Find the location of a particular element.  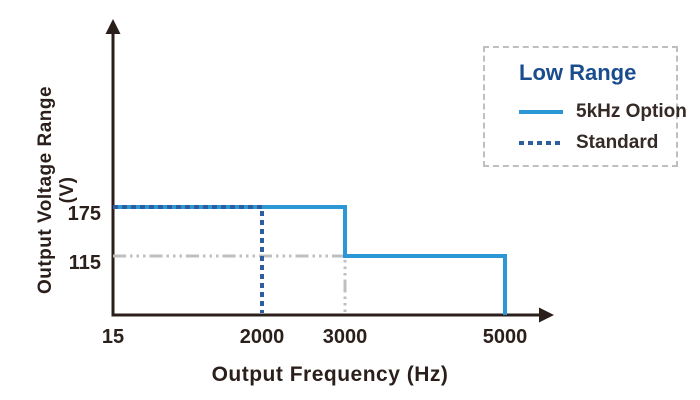

x-axis-arrow-icon is located at coordinates (546, 315).